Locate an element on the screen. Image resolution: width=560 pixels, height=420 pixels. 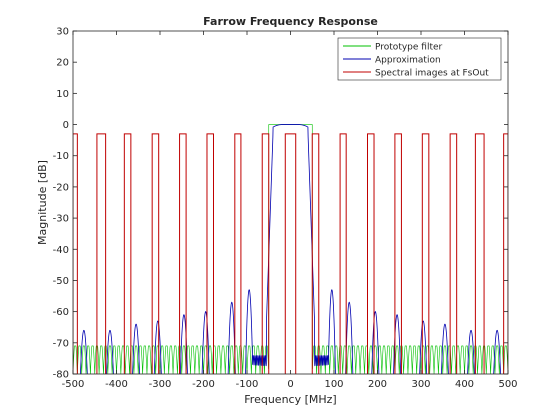
y-tick-label: -10 is located at coordinates (61, 156).